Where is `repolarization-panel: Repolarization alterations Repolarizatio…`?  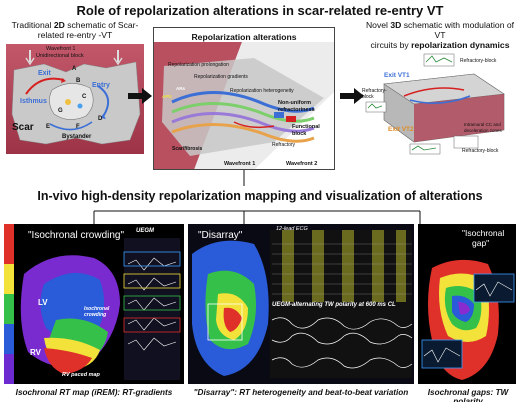
repolarization-panel: Repolarization alterations Repolarizatio… is located at coordinates (244, 98).